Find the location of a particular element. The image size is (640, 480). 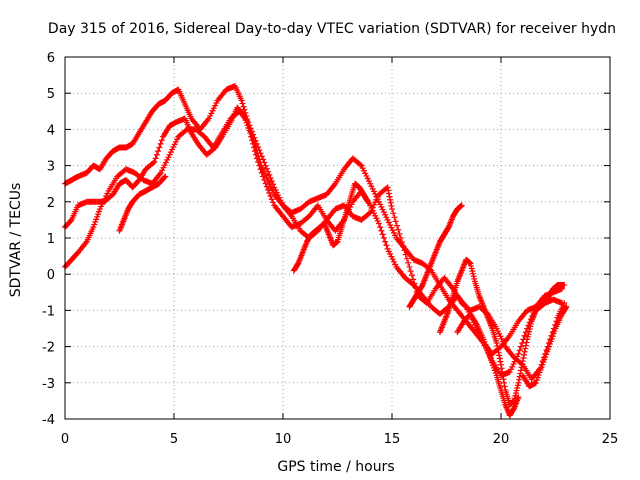

y-tick-label: -1 is located at coordinates (48, 311).